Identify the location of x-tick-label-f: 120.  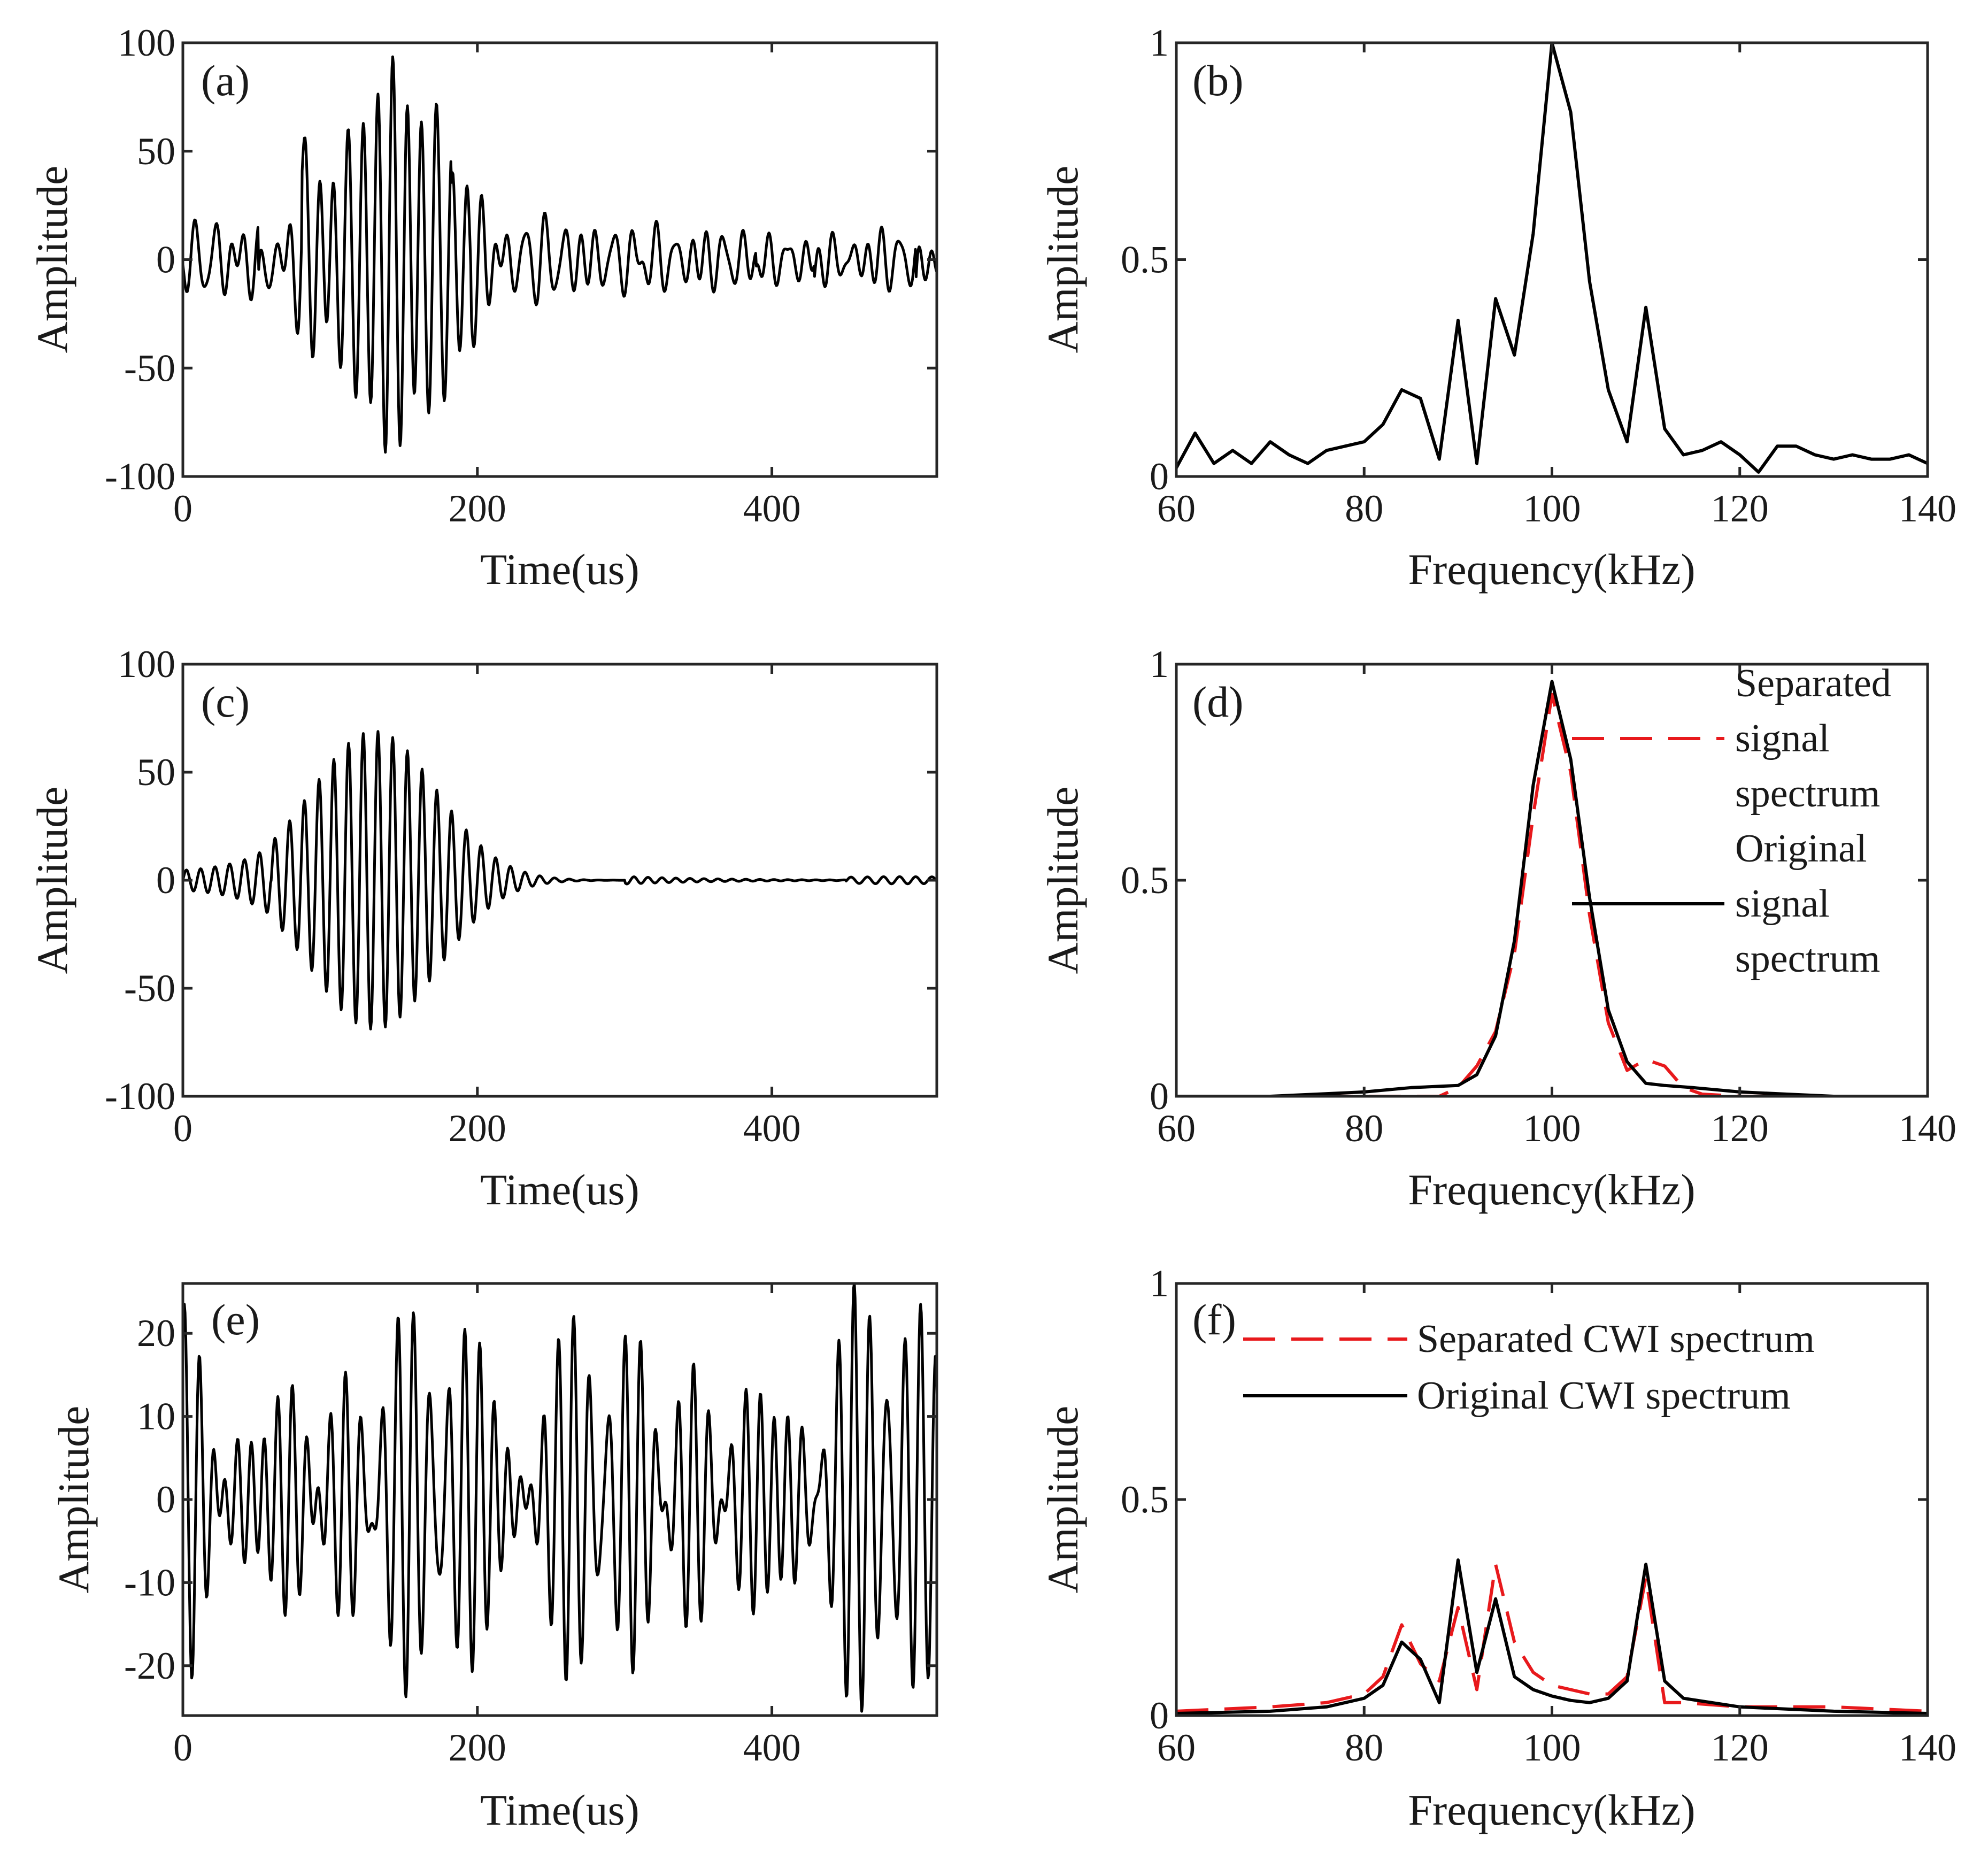
(1740, 1747).